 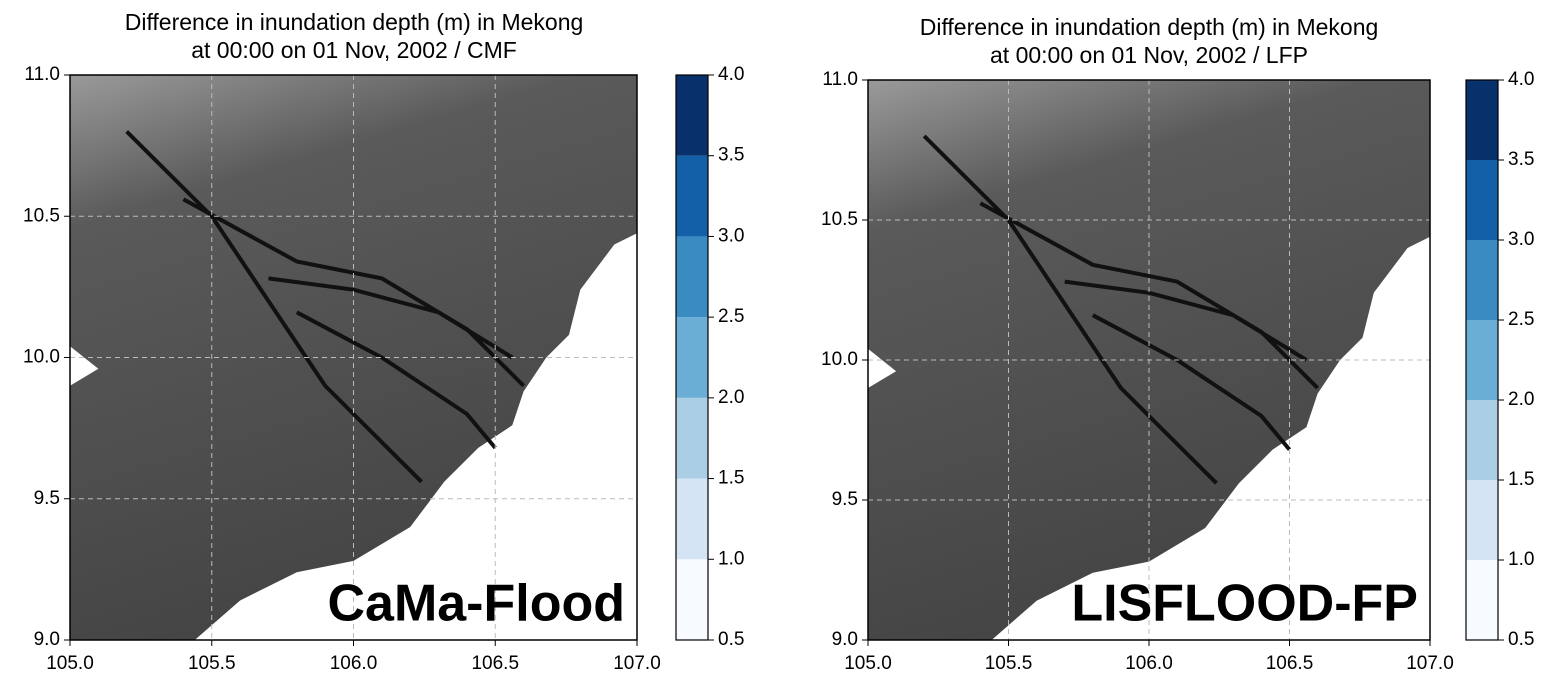 What do you see at coordinates (354, 50) in the screenshot?
I see `chart-title: at 00:00 on 01 Nov, 2002 / CMF` at bounding box center [354, 50].